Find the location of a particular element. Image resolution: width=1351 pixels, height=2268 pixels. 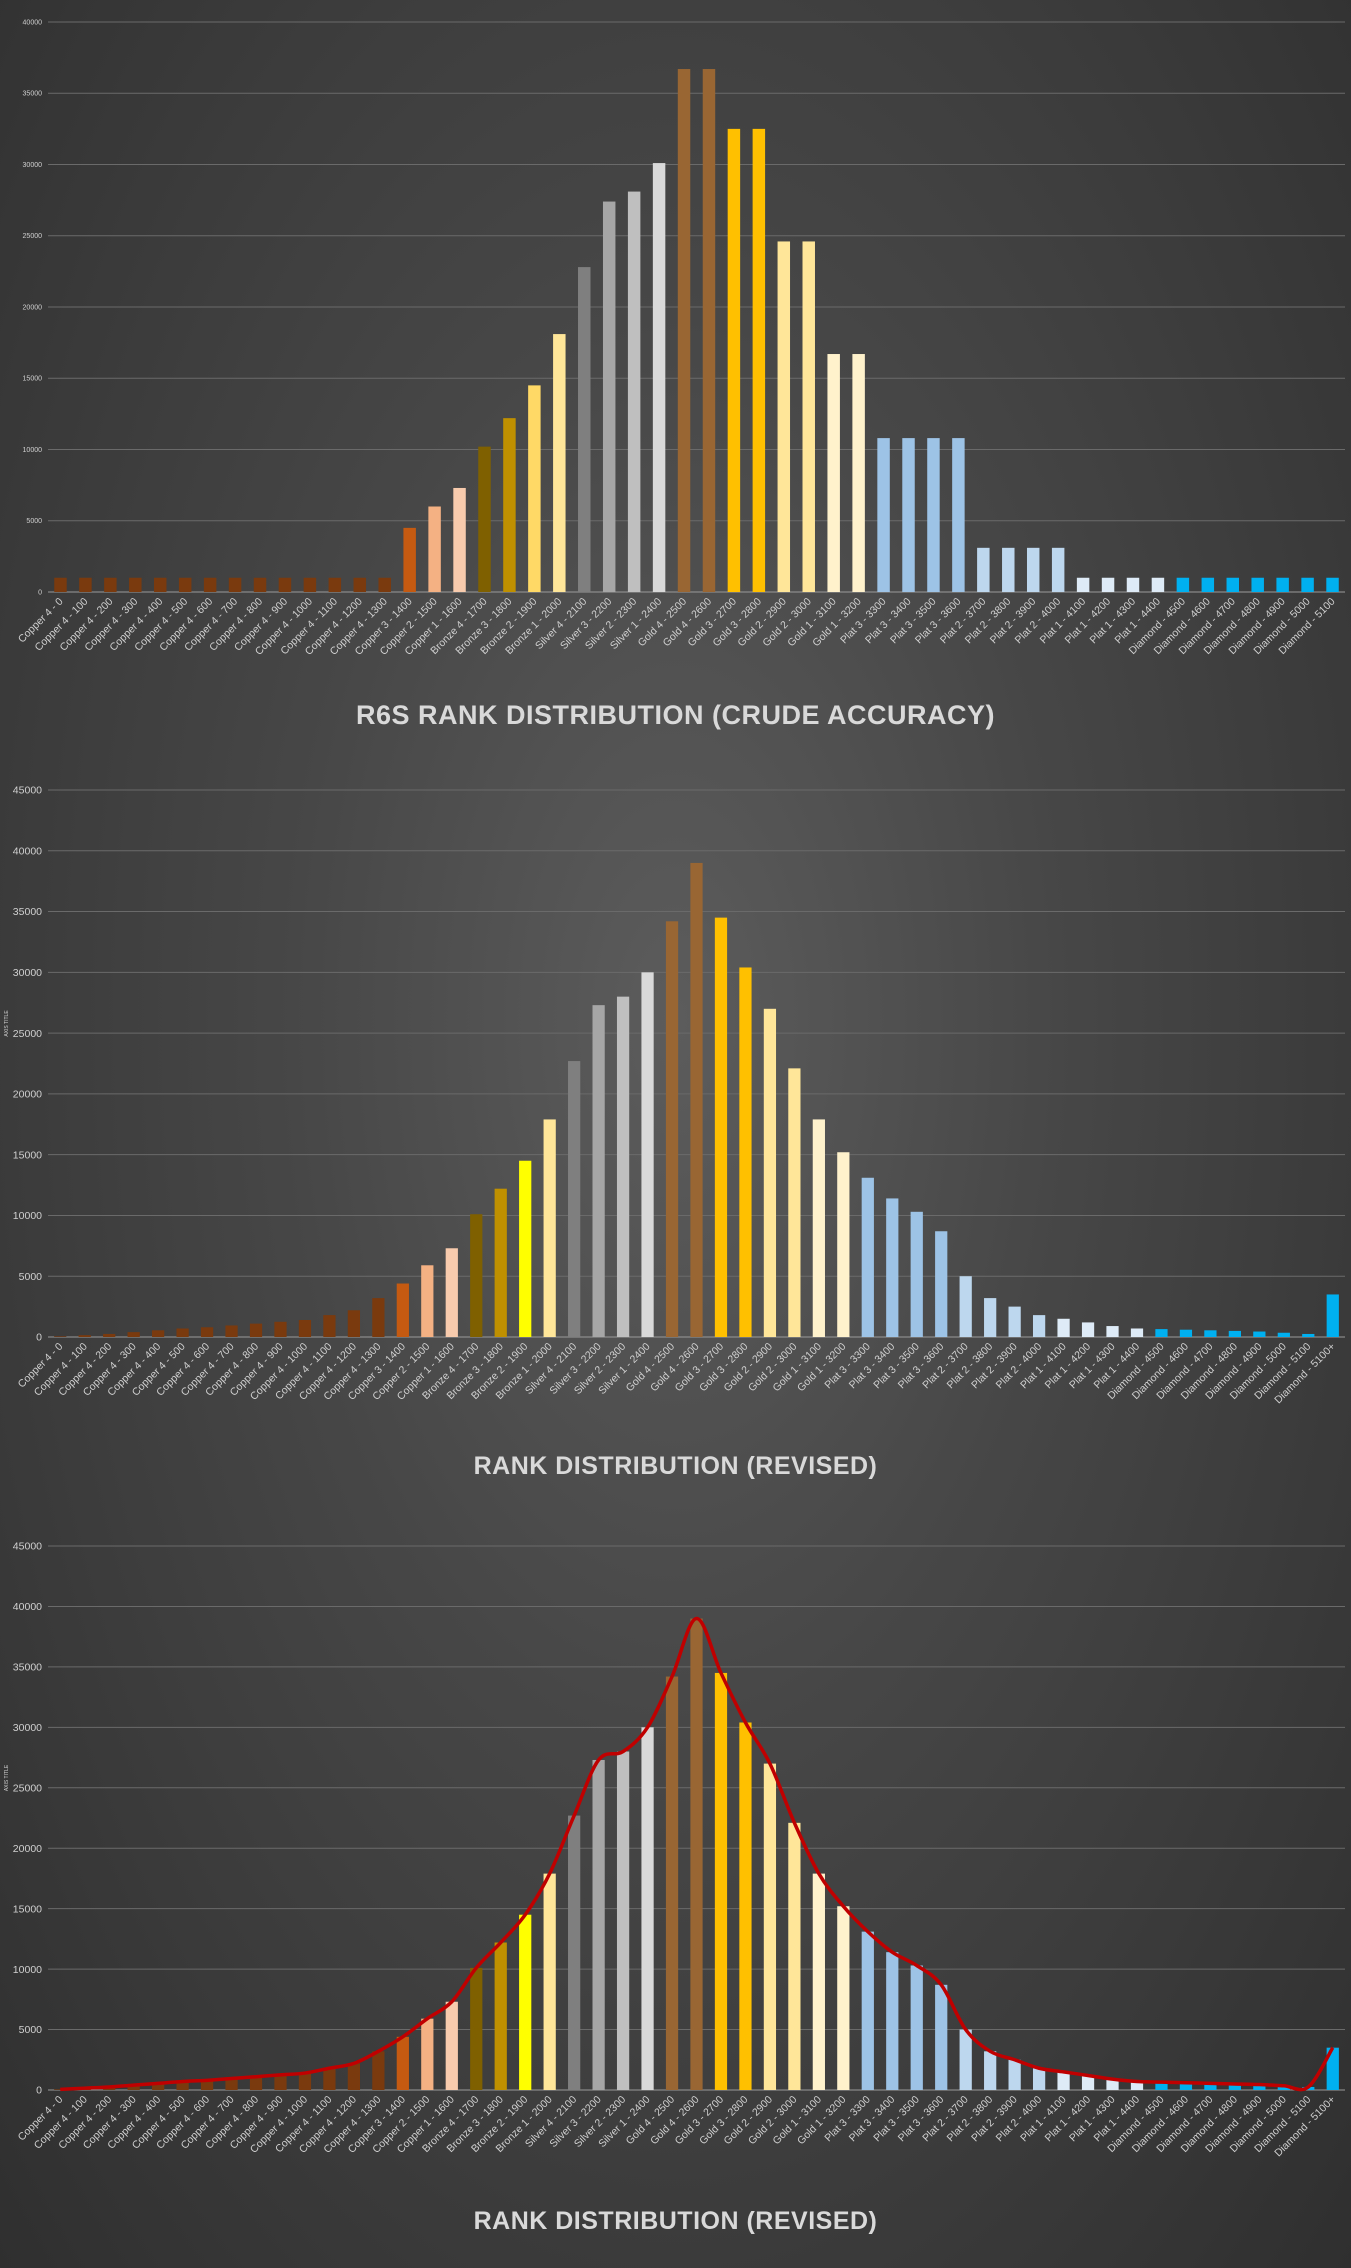

chart-title-revised-trend: RANK DISTRIBUTION (REVISED) is located at coordinates (675, 2221).